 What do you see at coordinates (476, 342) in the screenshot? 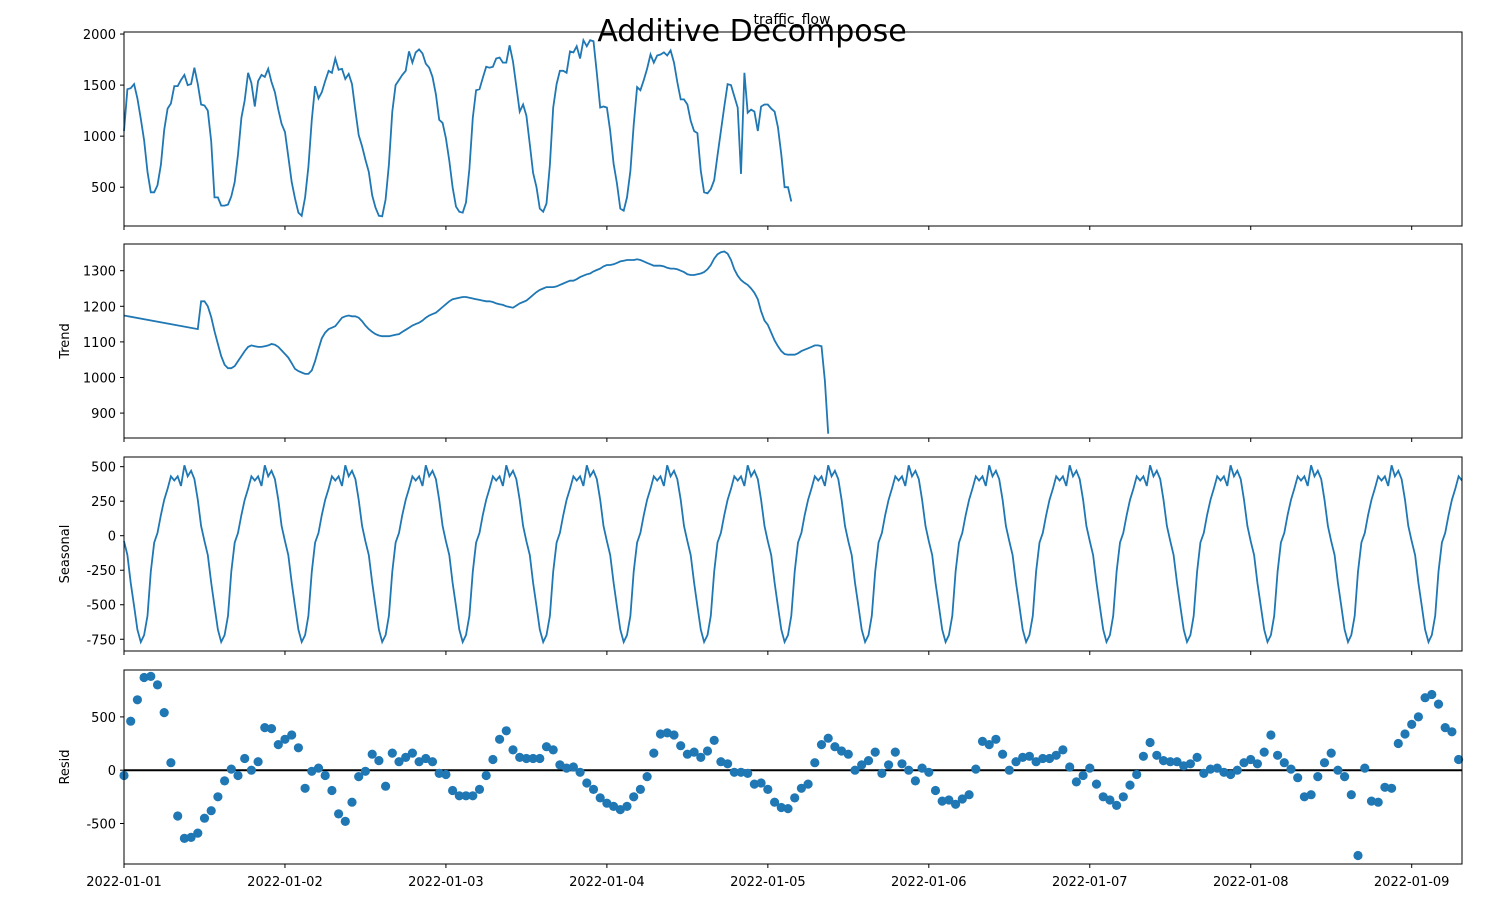
I see `trend-line` at bounding box center [476, 342].